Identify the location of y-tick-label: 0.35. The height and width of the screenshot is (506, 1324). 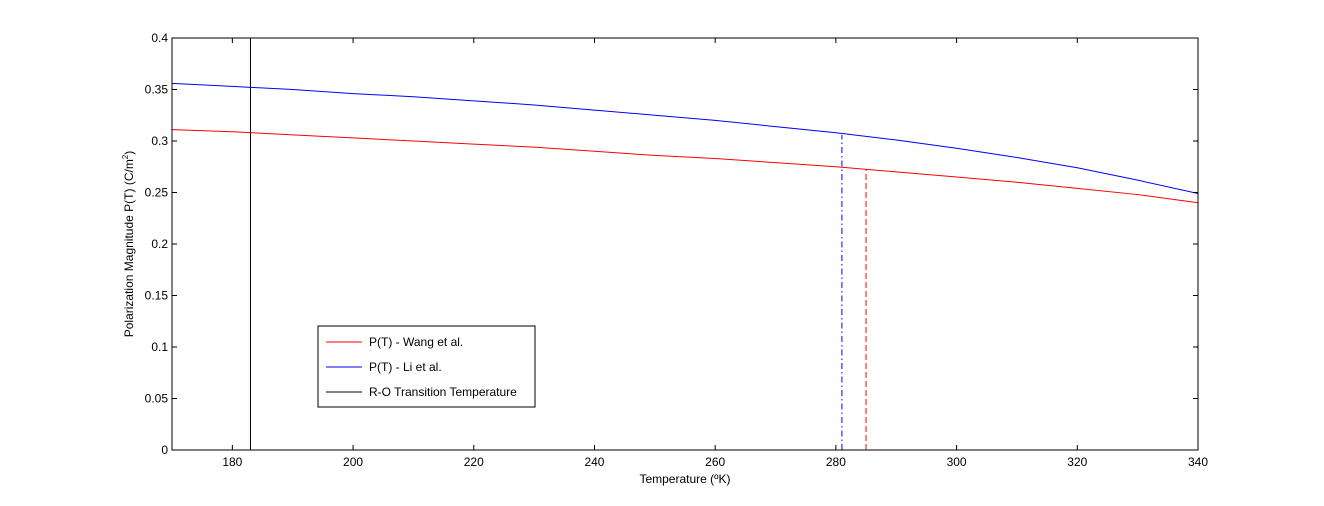
(157, 90).